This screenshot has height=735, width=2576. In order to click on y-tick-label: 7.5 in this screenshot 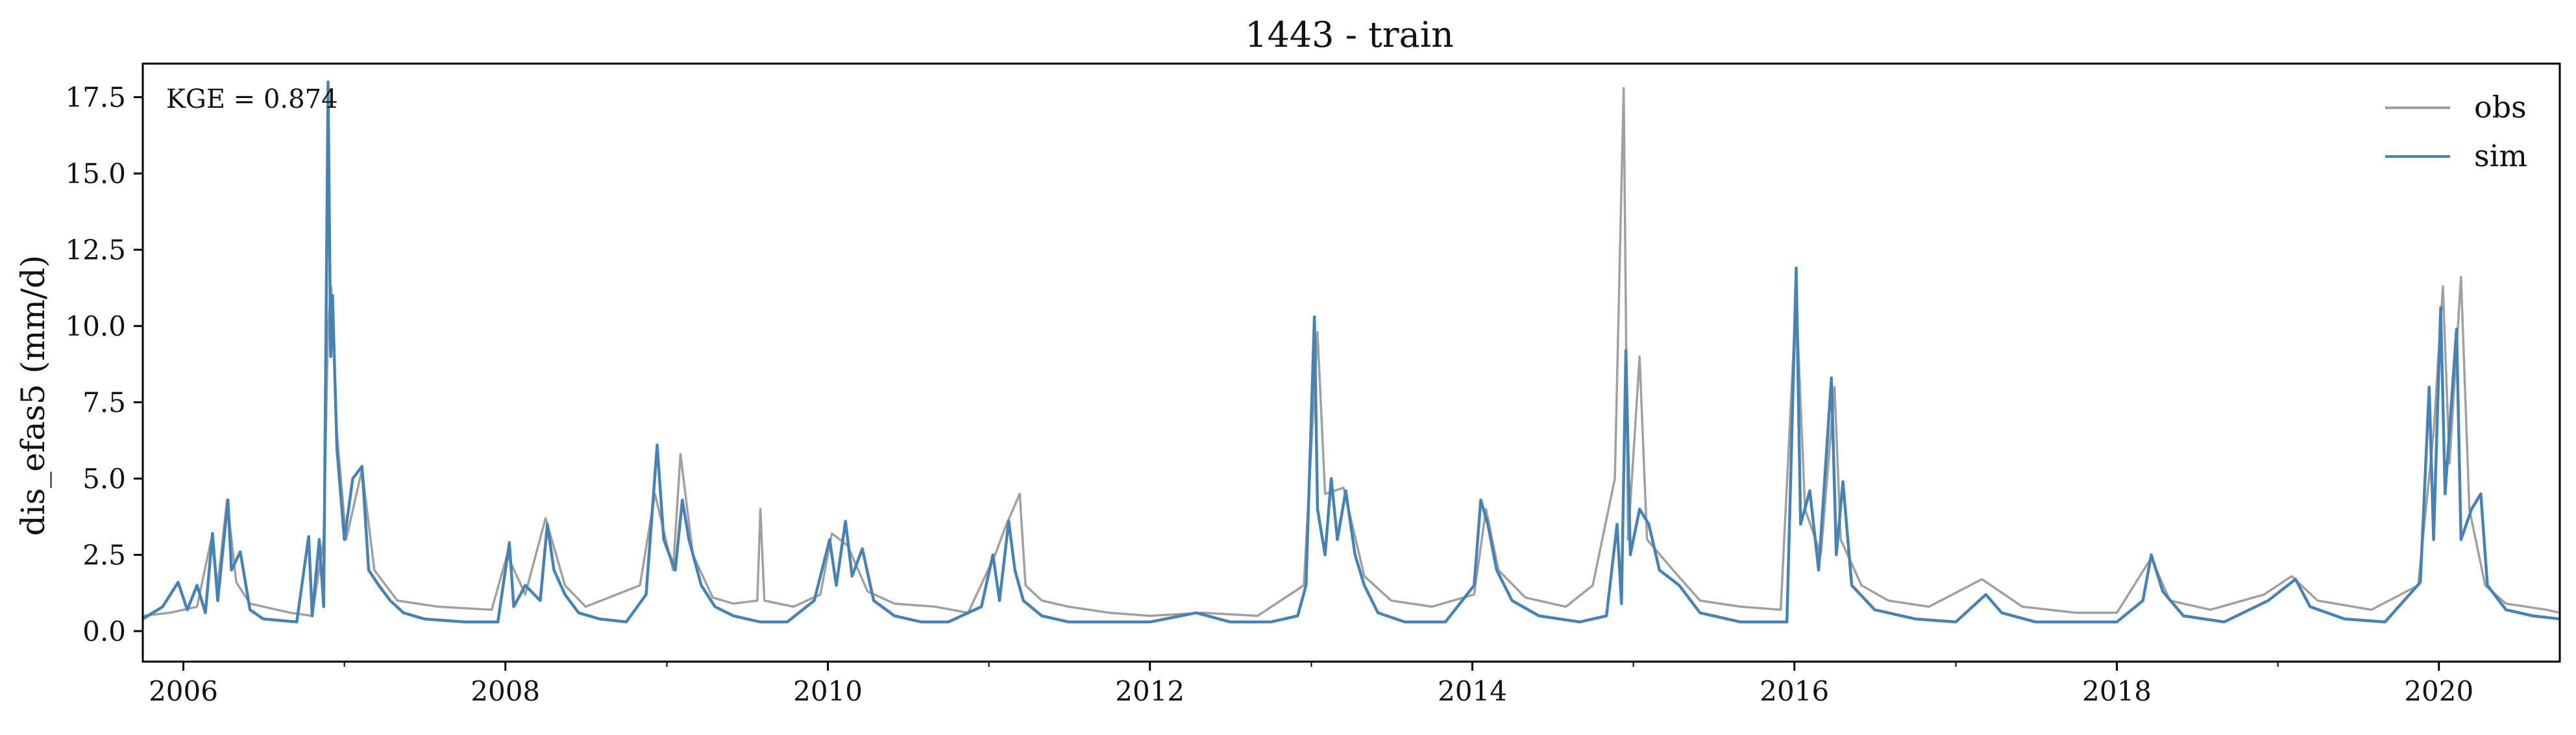, I will do `click(104, 403)`.